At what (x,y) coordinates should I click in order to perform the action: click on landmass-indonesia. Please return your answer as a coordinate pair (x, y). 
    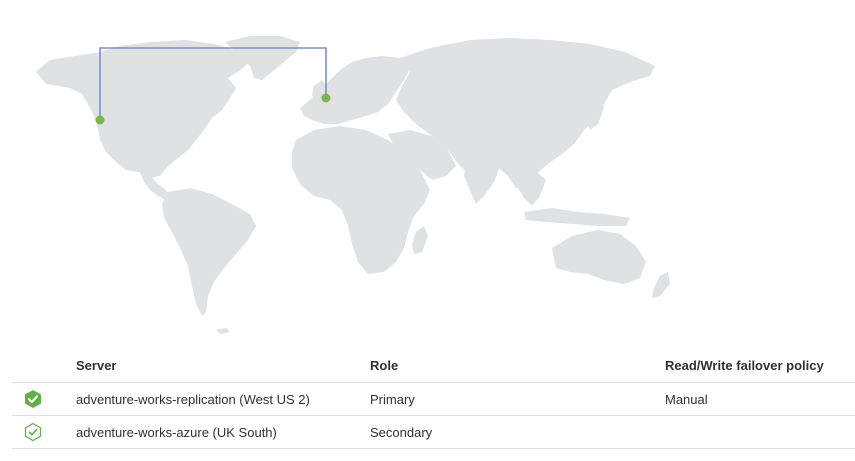
    Looking at the image, I should click on (577, 217).